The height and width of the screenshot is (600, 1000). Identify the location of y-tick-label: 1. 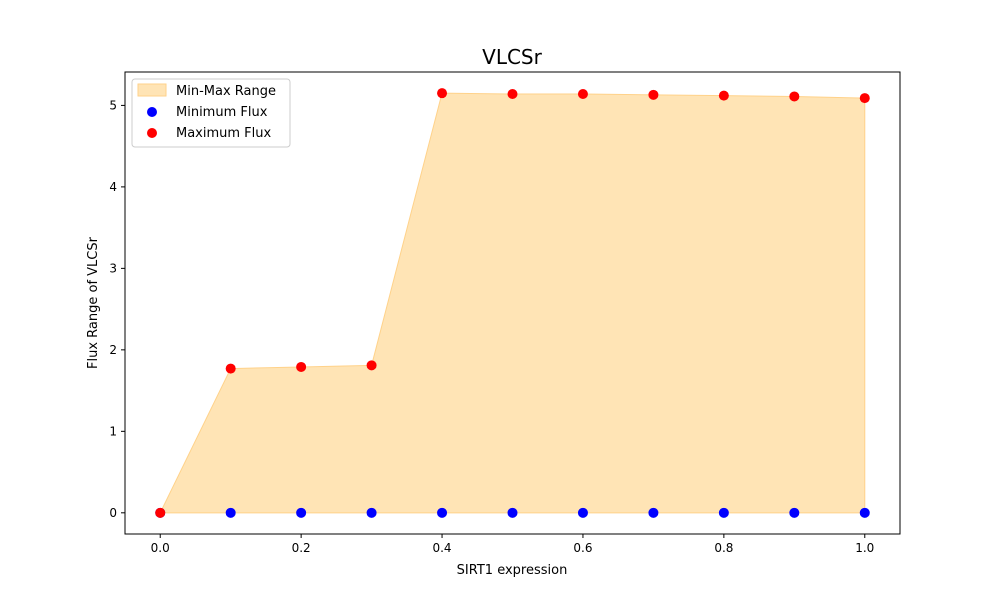
(113, 431).